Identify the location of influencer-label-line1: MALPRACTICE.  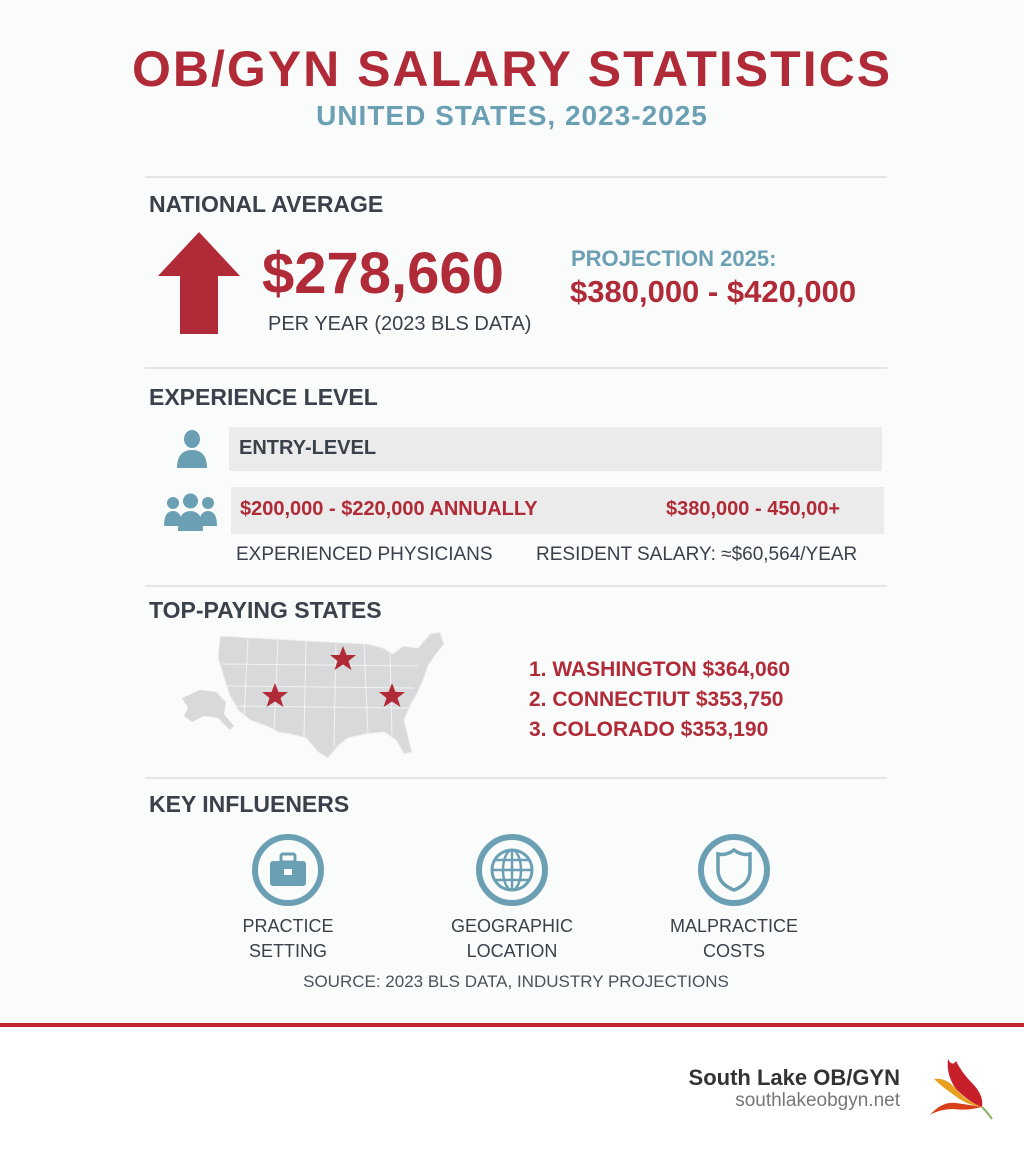
(734, 926).